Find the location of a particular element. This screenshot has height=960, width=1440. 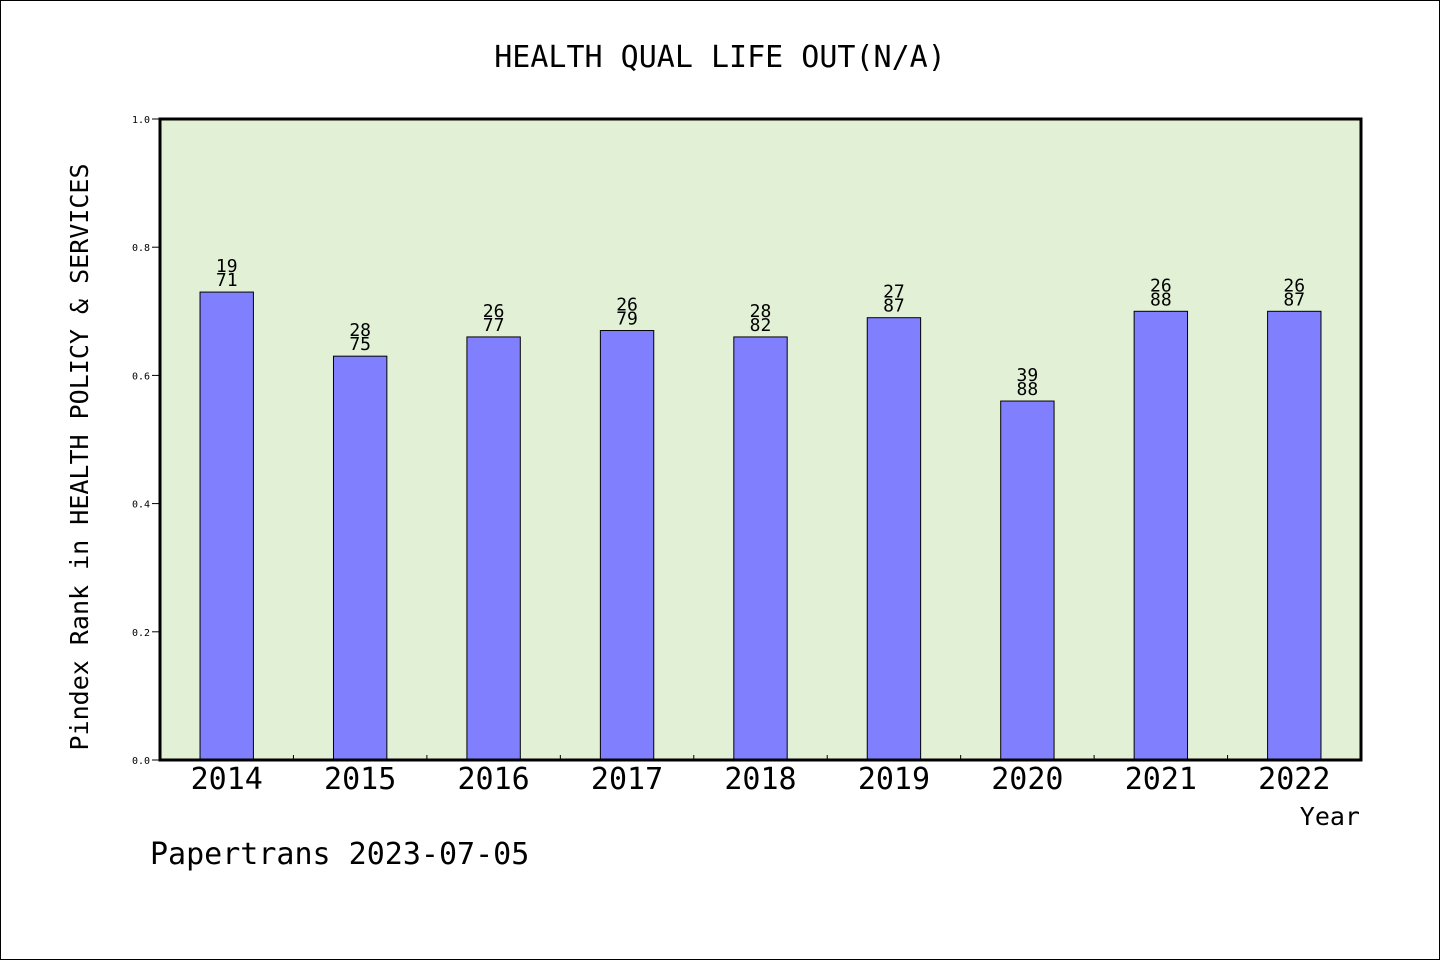

data-label-bottom: 79 is located at coordinates (627, 319).